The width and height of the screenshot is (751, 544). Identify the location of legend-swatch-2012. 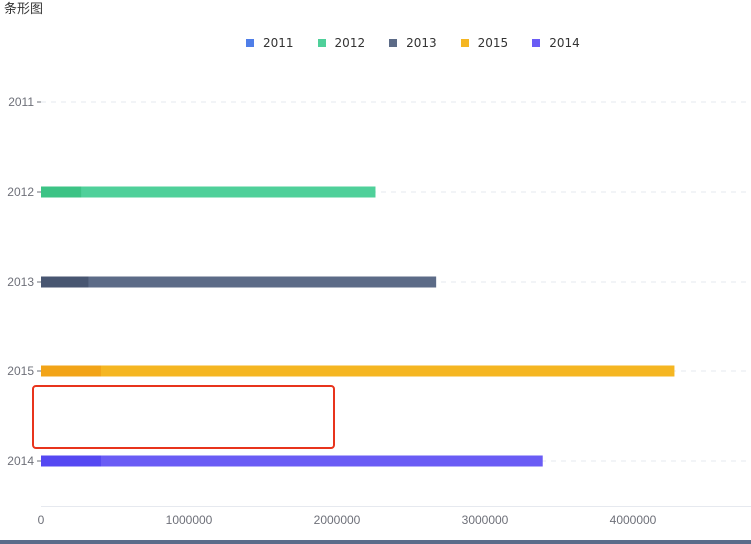
(321, 43).